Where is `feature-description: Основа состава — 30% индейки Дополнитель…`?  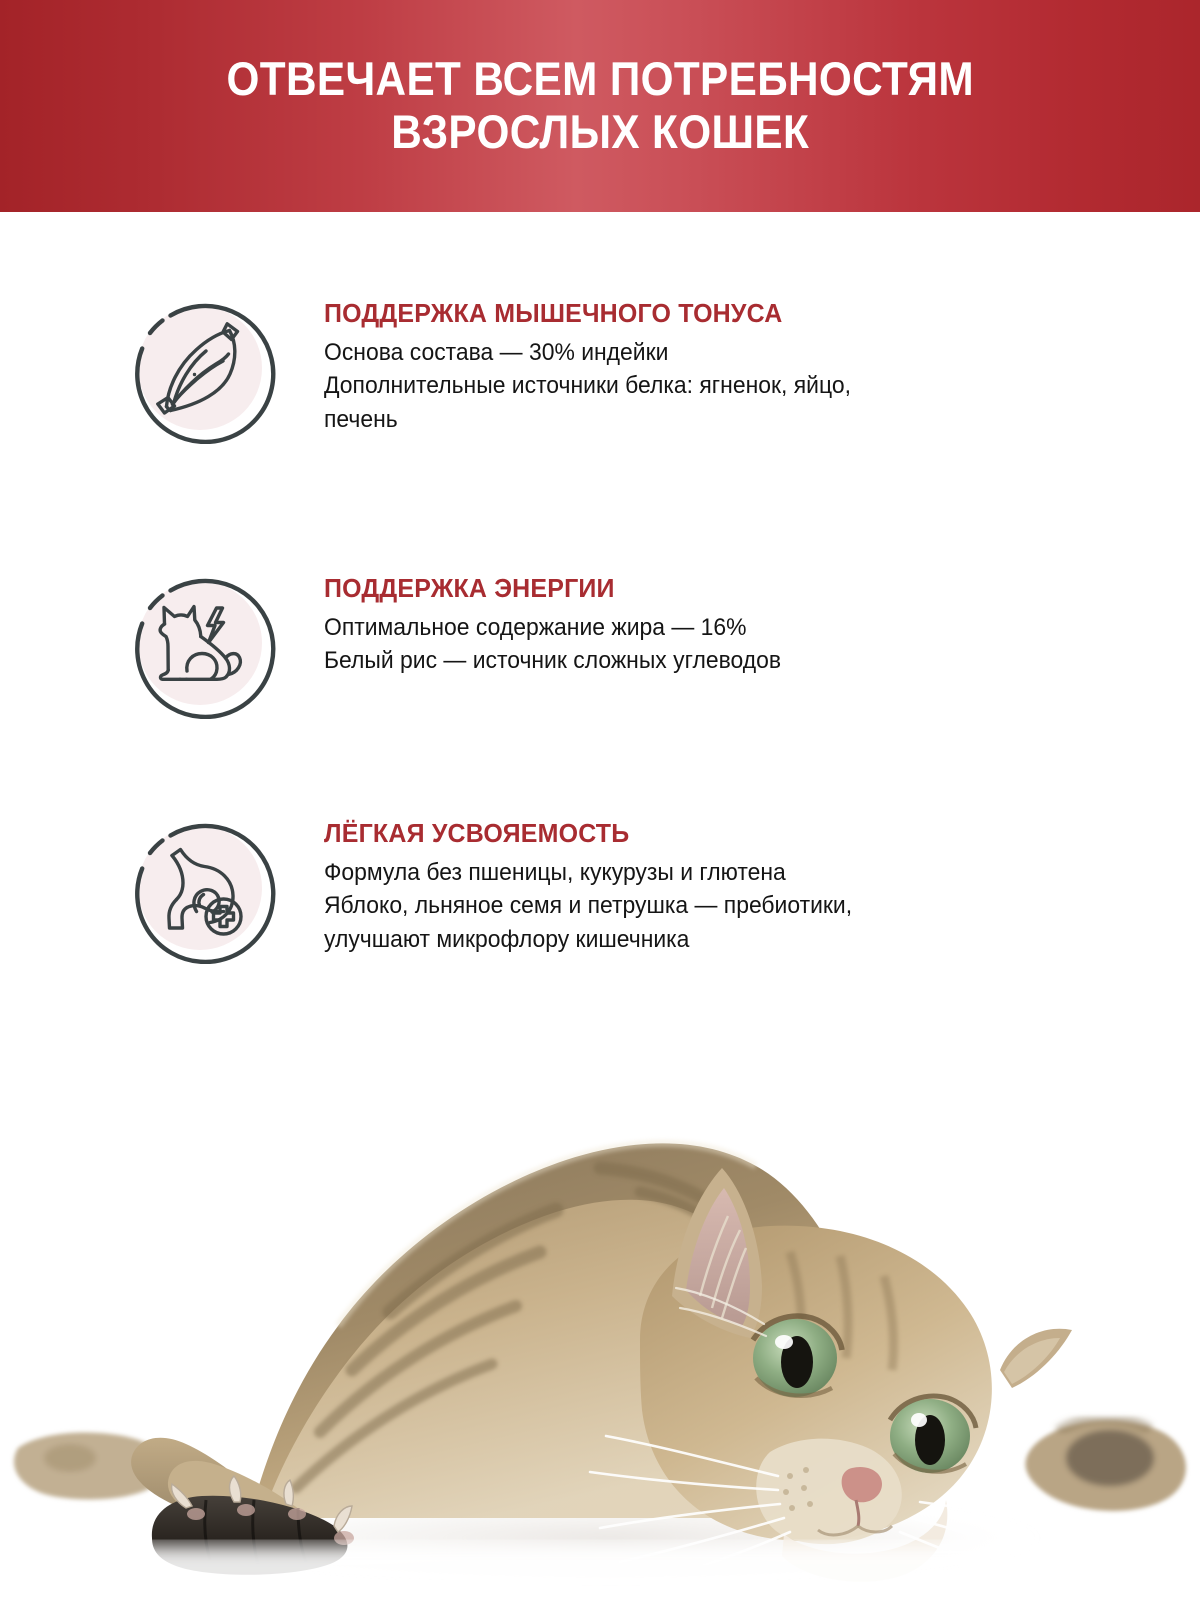 feature-description: Основа состава — 30% индейки Дополнитель… is located at coordinates (587, 386).